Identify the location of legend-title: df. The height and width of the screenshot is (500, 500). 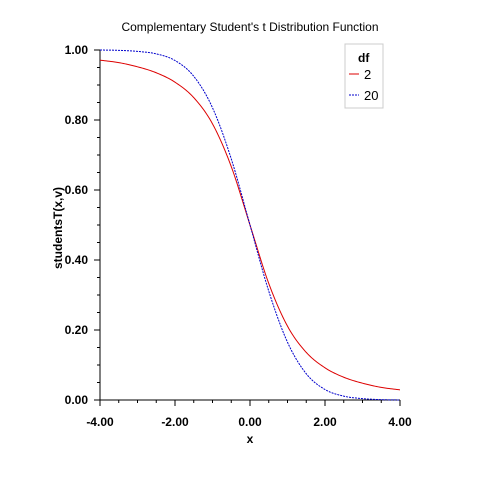
(364, 58).